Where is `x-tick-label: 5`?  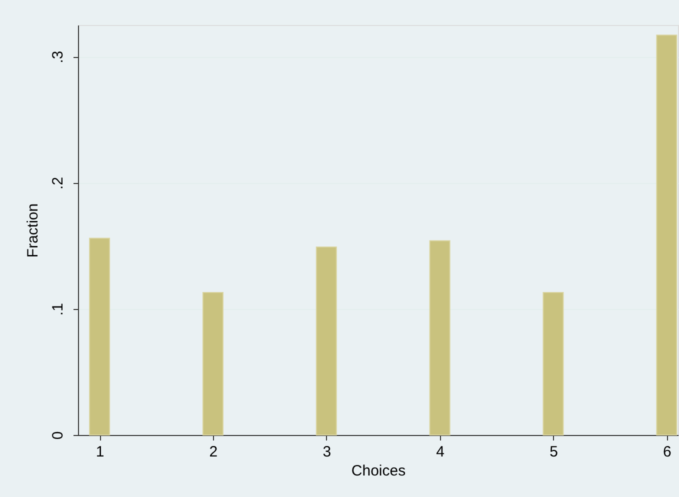 x-tick-label: 5 is located at coordinates (554, 452).